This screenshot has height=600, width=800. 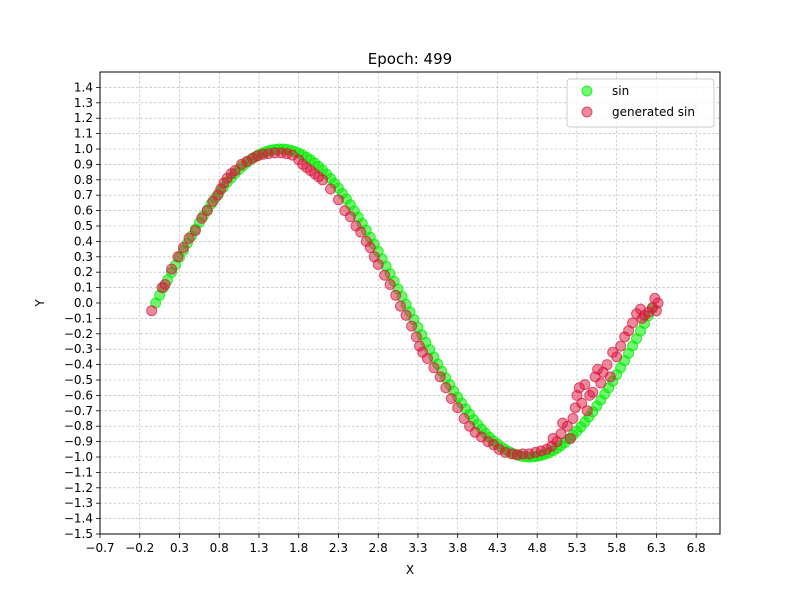 I want to click on x-tick-label: −0.7, so click(x=99, y=548).